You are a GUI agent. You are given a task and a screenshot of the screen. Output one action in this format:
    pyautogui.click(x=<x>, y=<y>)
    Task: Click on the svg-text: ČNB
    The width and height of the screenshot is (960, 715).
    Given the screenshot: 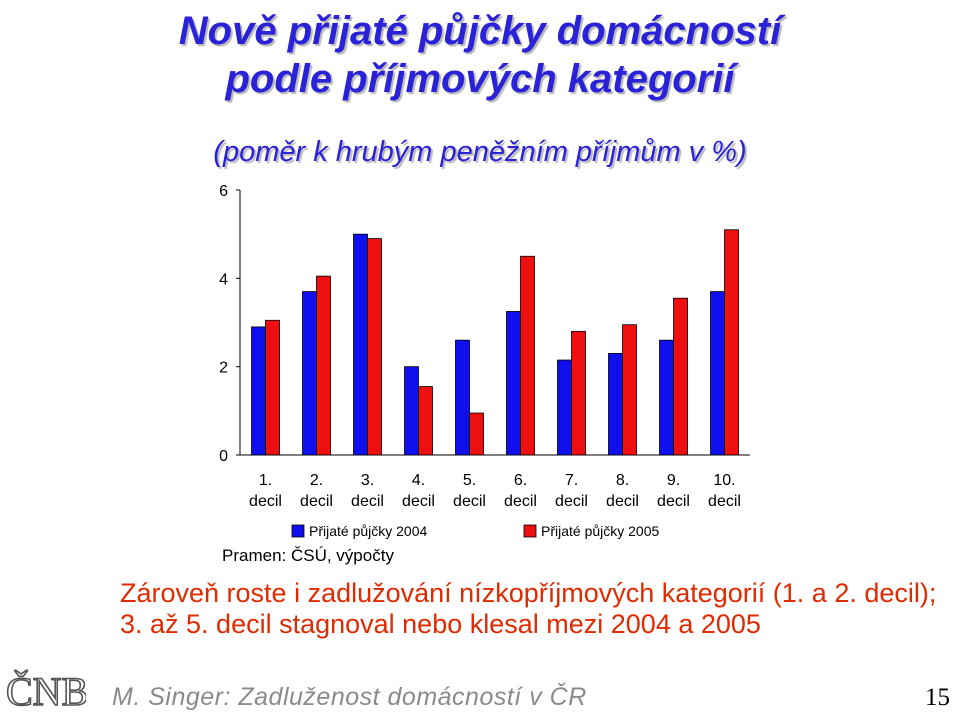 What is the action you would take?
    pyautogui.click(x=46, y=690)
    